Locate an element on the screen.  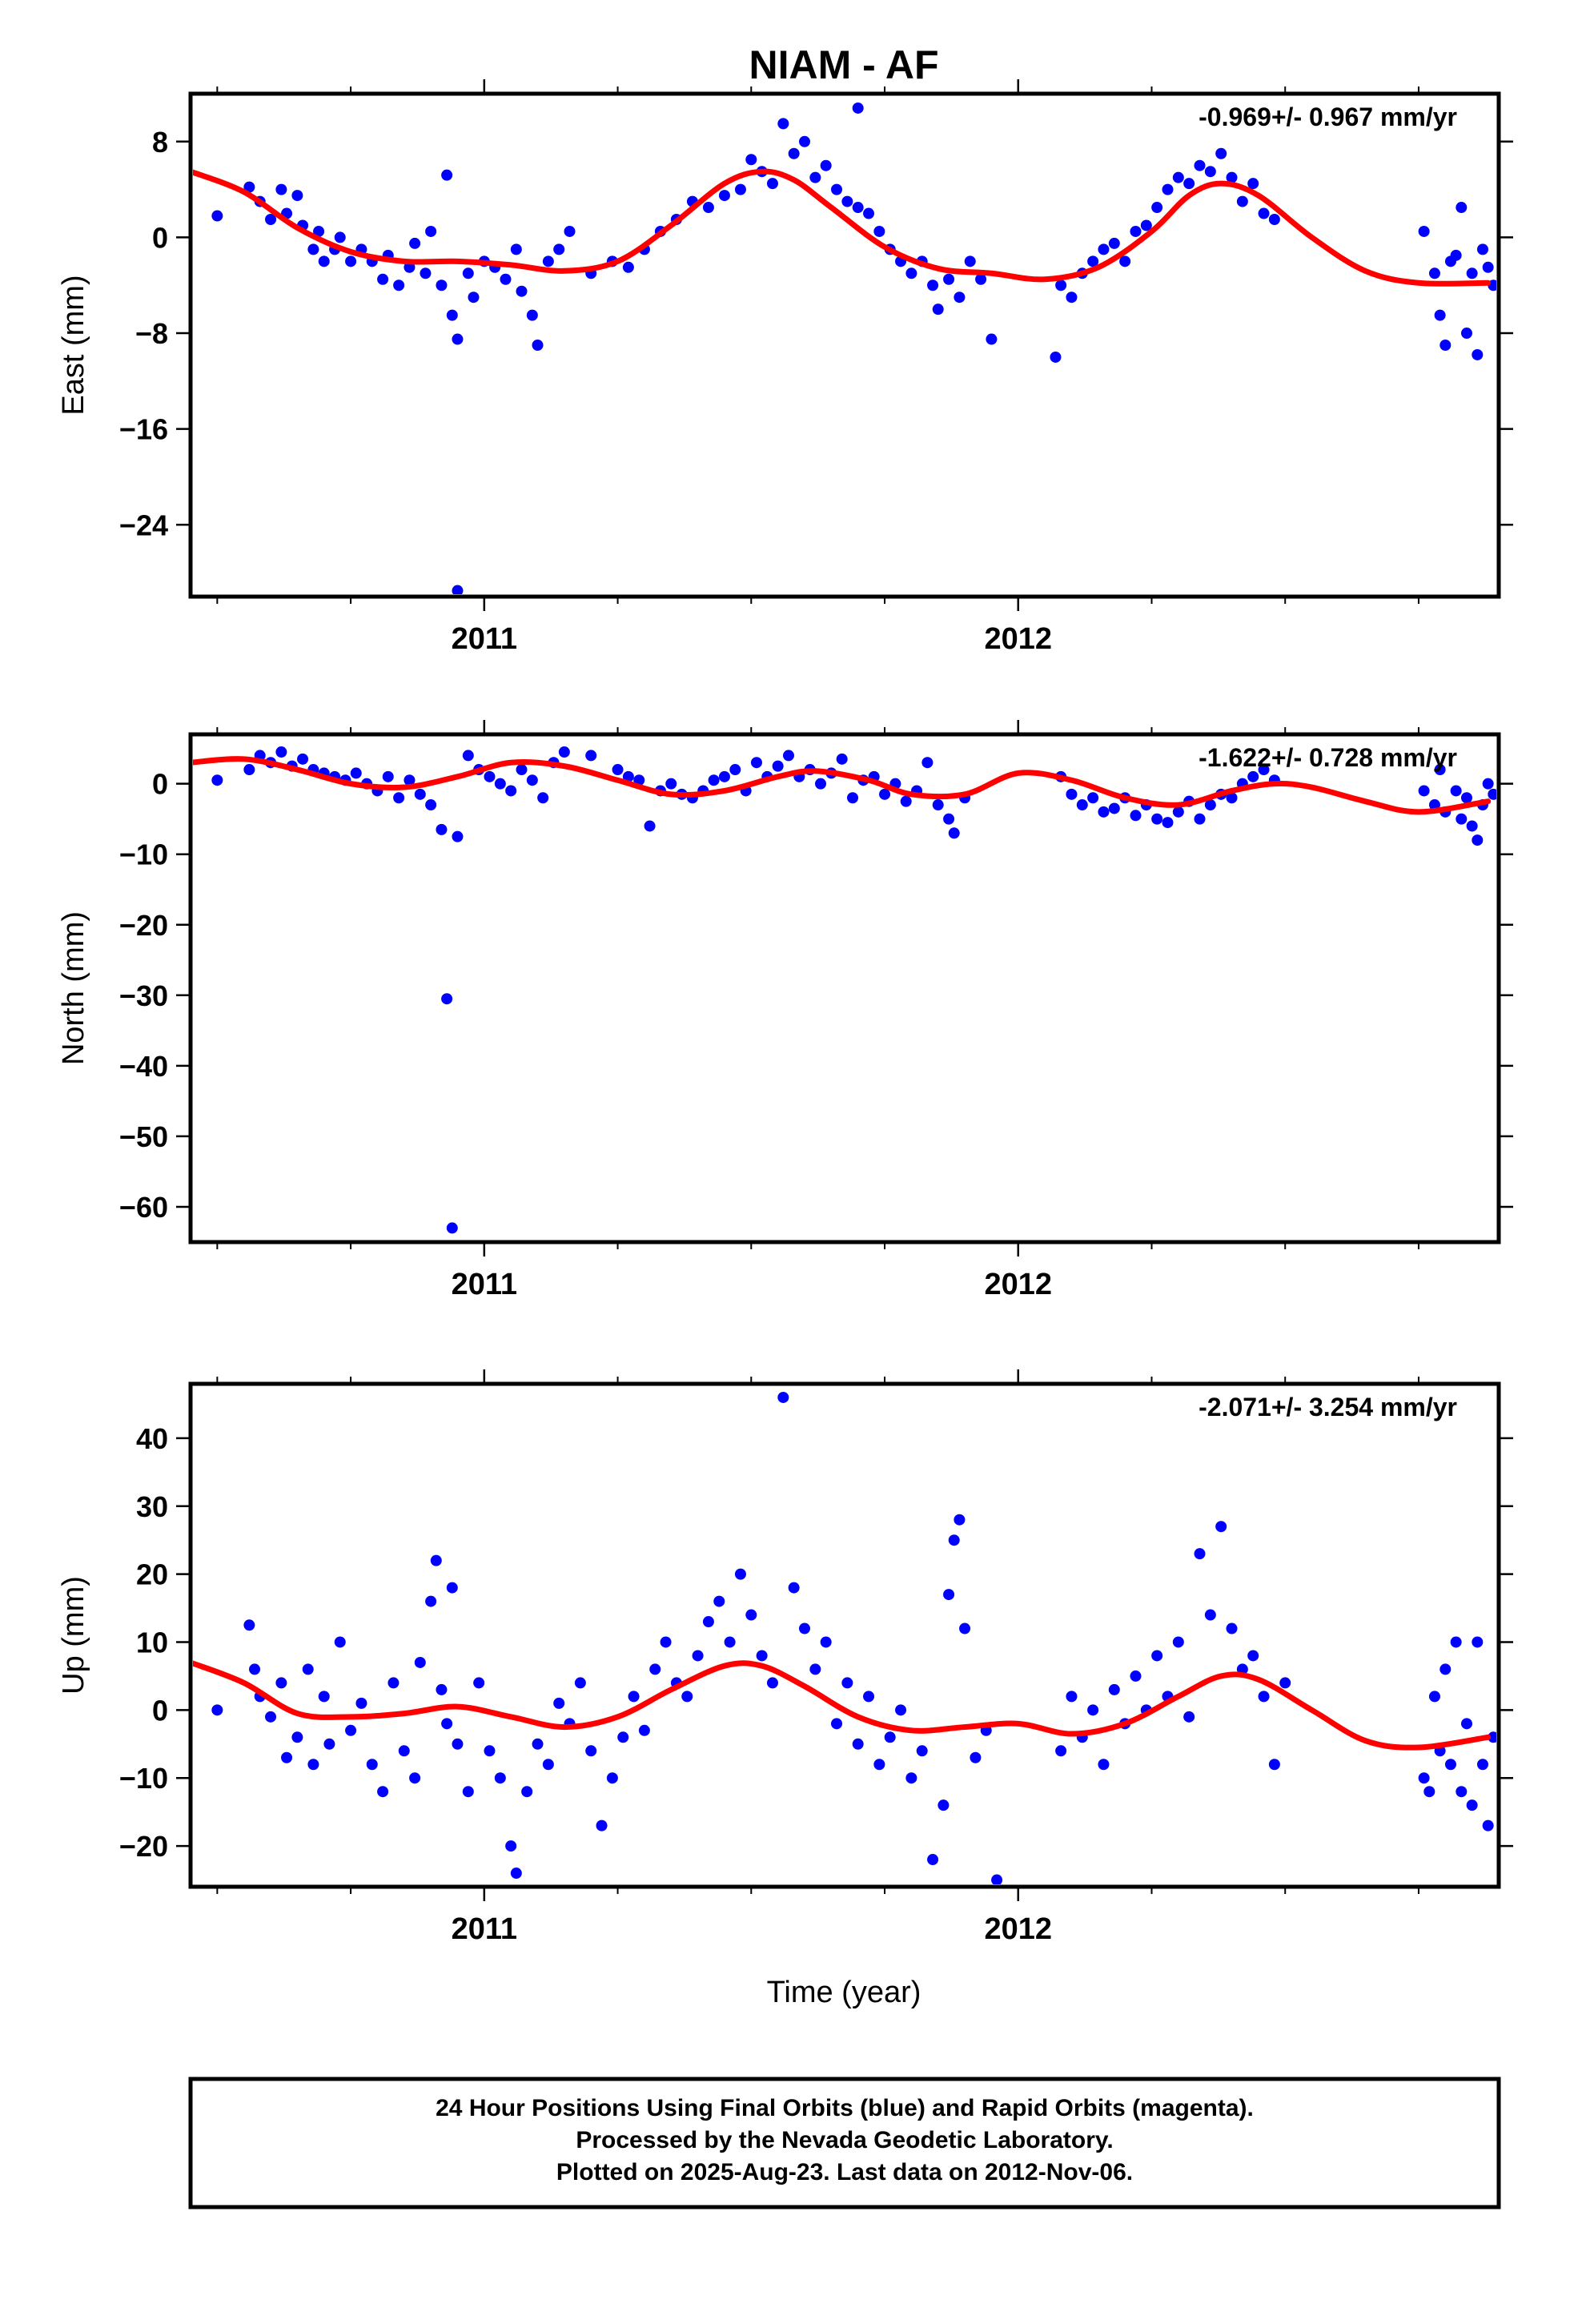
north-x-tick-label: 2012 is located at coordinates (1018, 1284).